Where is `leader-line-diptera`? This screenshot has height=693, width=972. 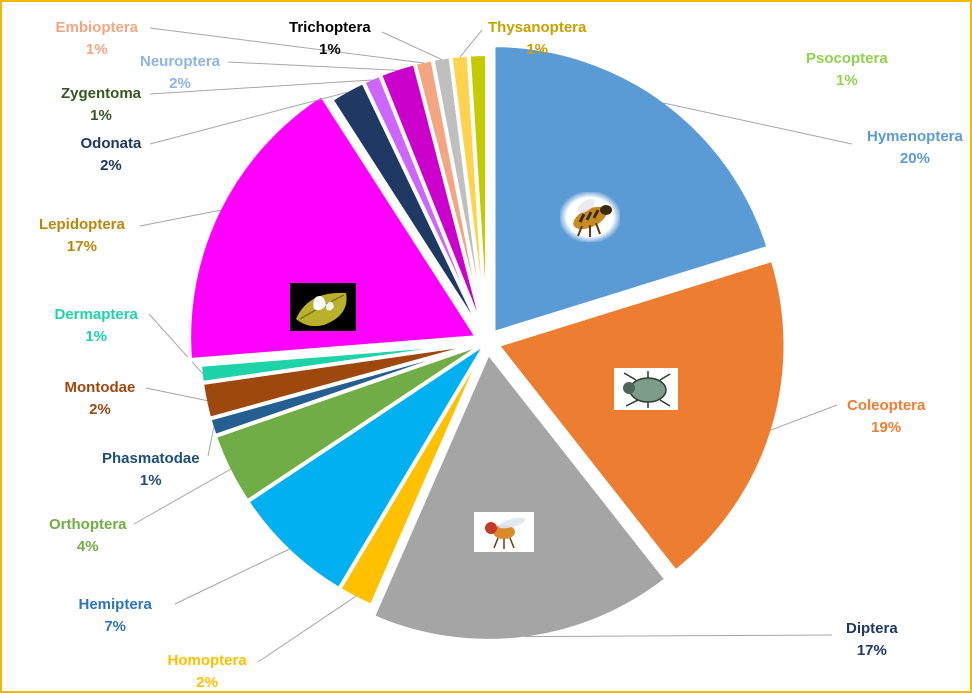
leader-line-diptera is located at coordinates (678, 636).